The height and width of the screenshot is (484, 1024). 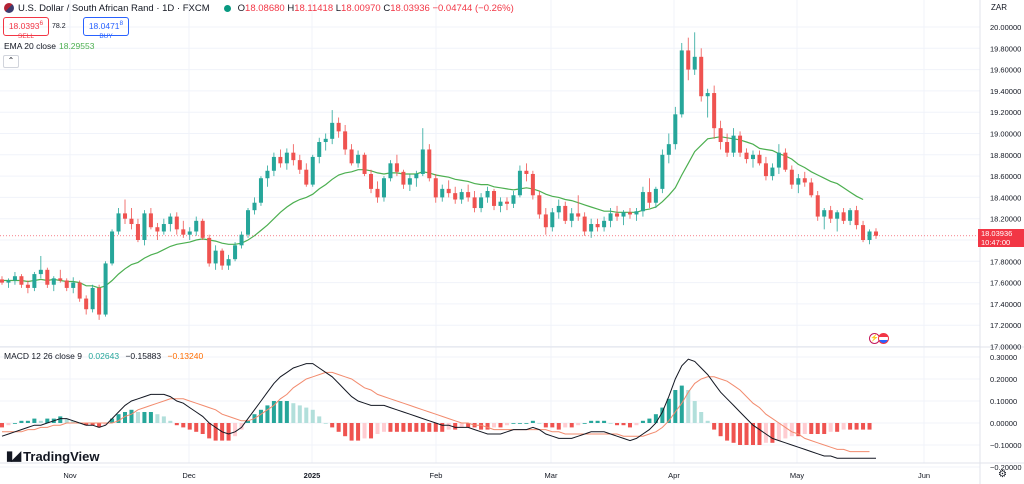 I want to click on collapse-legend-button: ⌃, so click(x=11, y=61).